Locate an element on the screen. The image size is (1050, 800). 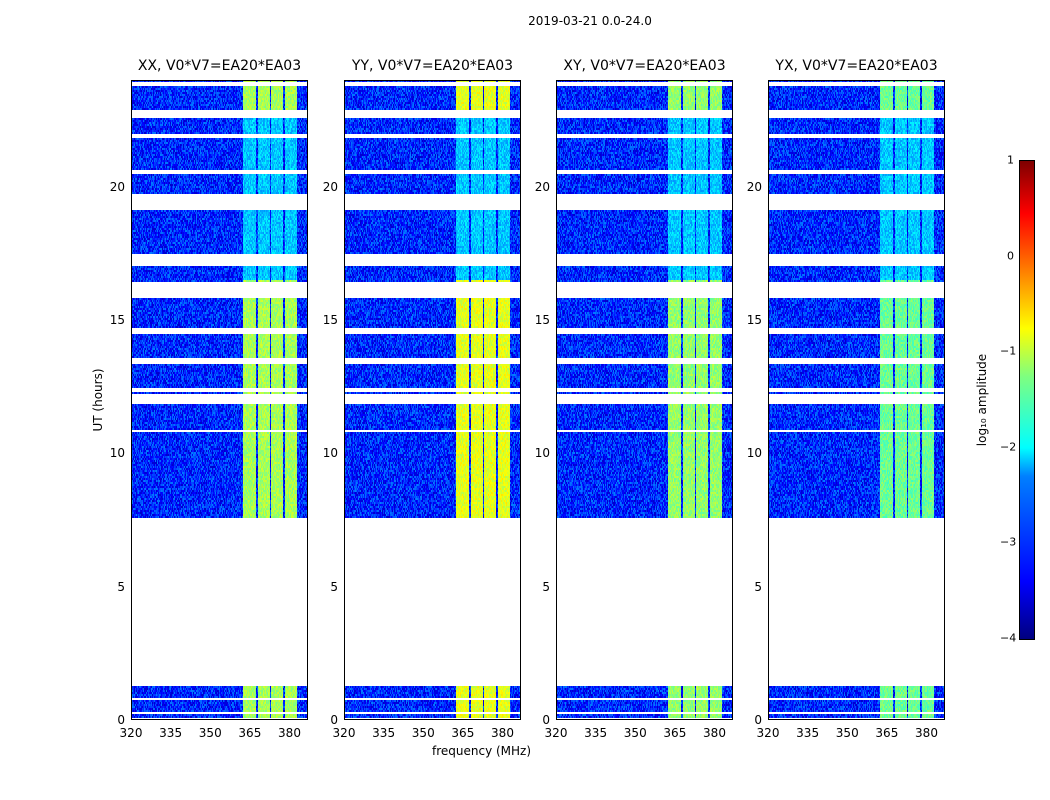
colorbar-tick-label: −4 is located at coordinates (1008, 638).